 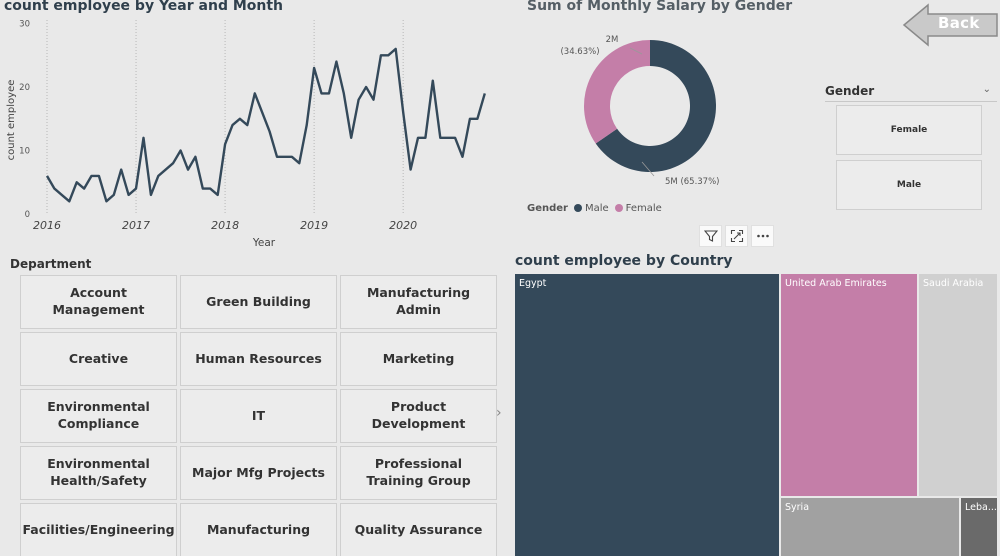 What do you see at coordinates (24, 88) in the screenshot?
I see `y-tick-label: 20` at bounding box center [24, 88].